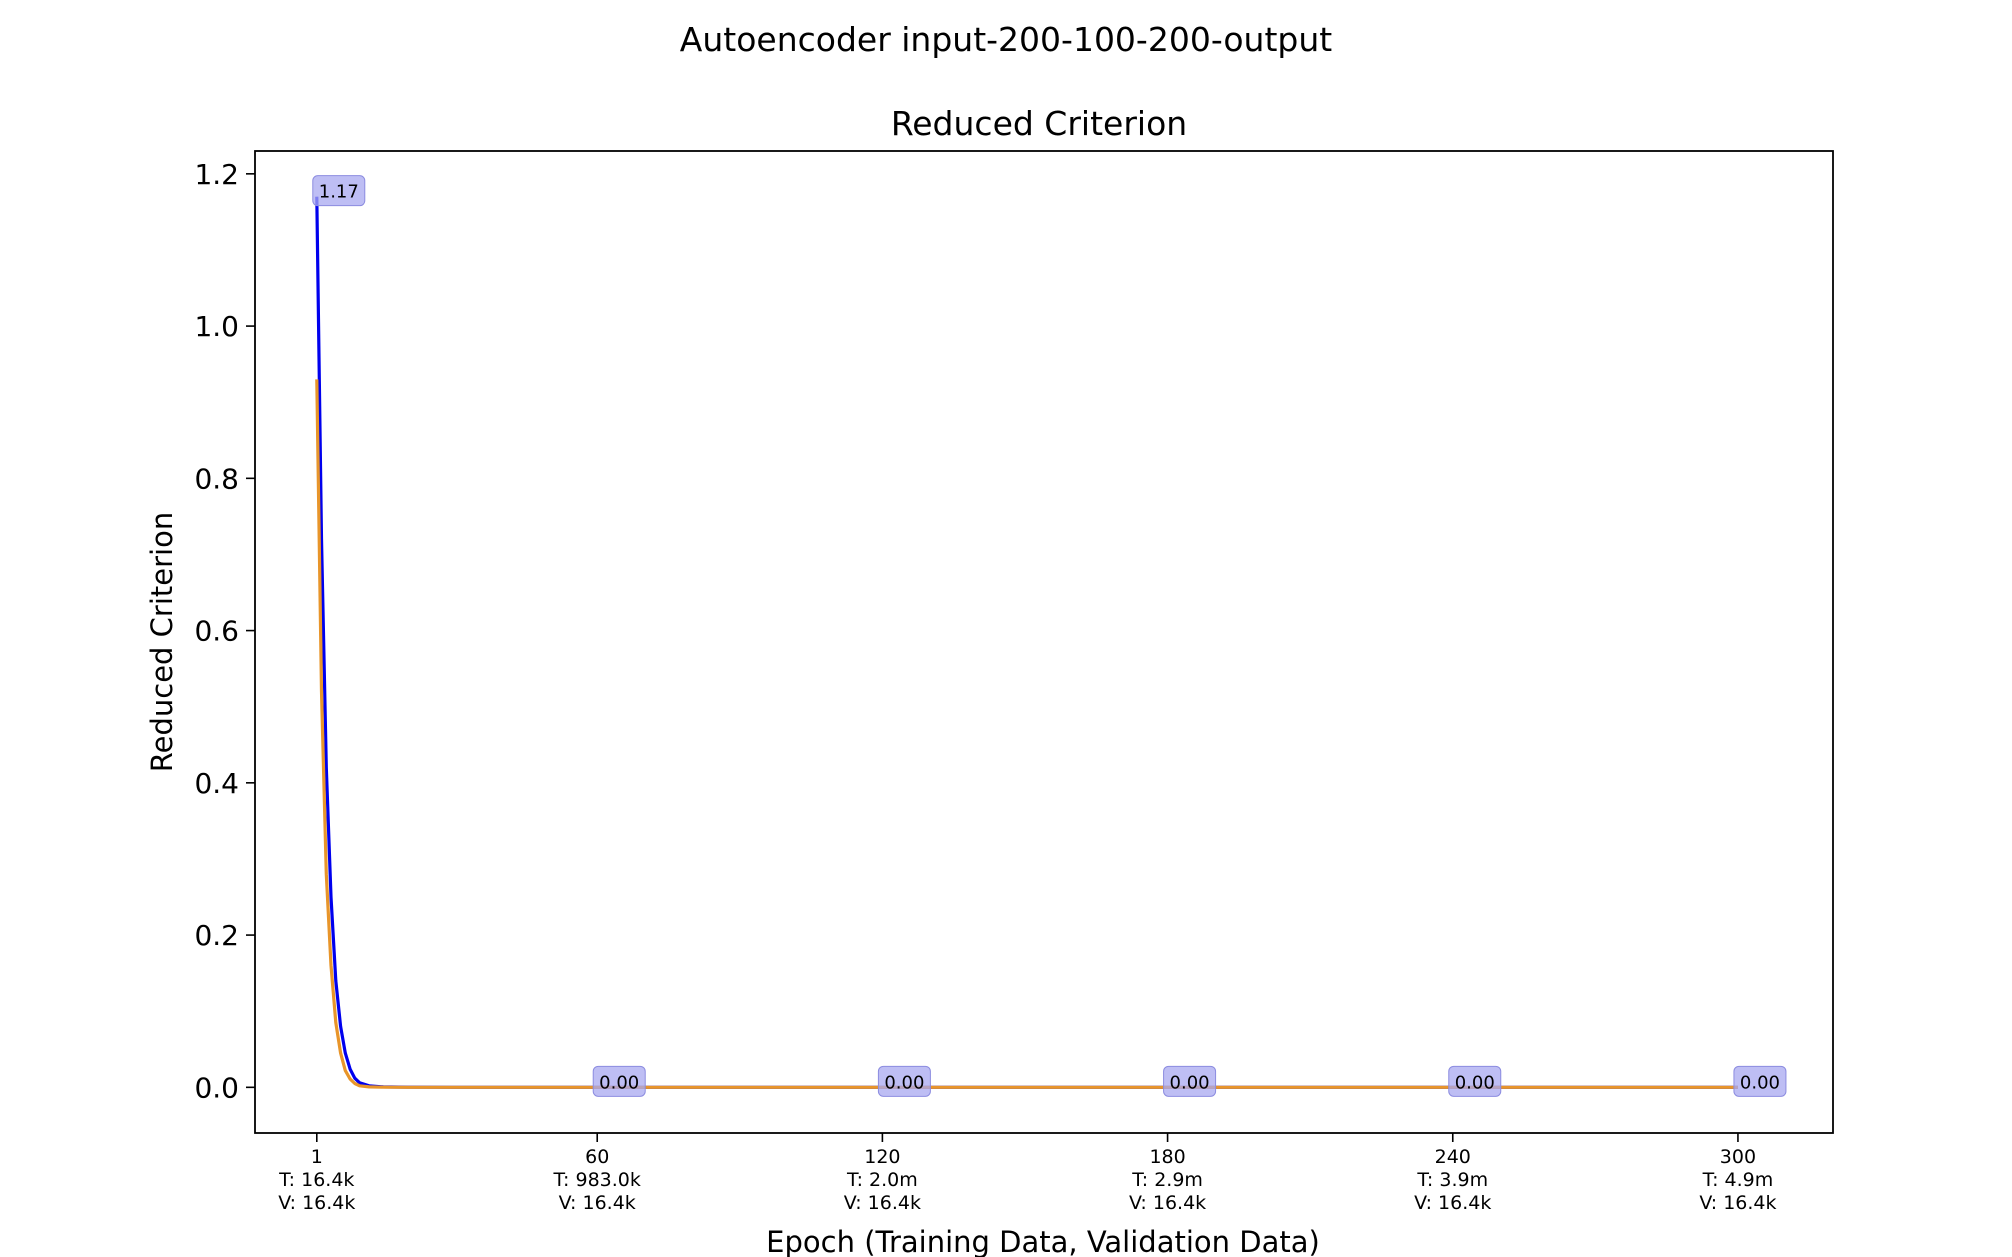 This screenshot has width=2012, height=1257. What do you see at coordinates (317, 1157) in the screenshot?
I see `x-tick-label: 1` at bounding box center [317, 1157].